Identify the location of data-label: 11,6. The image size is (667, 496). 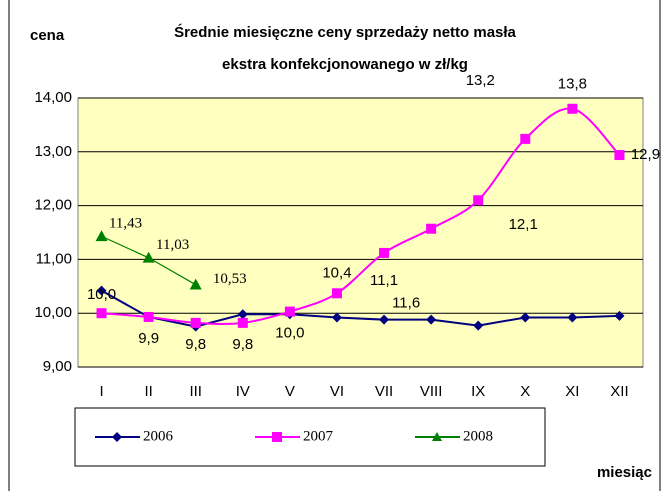
(406, 303).